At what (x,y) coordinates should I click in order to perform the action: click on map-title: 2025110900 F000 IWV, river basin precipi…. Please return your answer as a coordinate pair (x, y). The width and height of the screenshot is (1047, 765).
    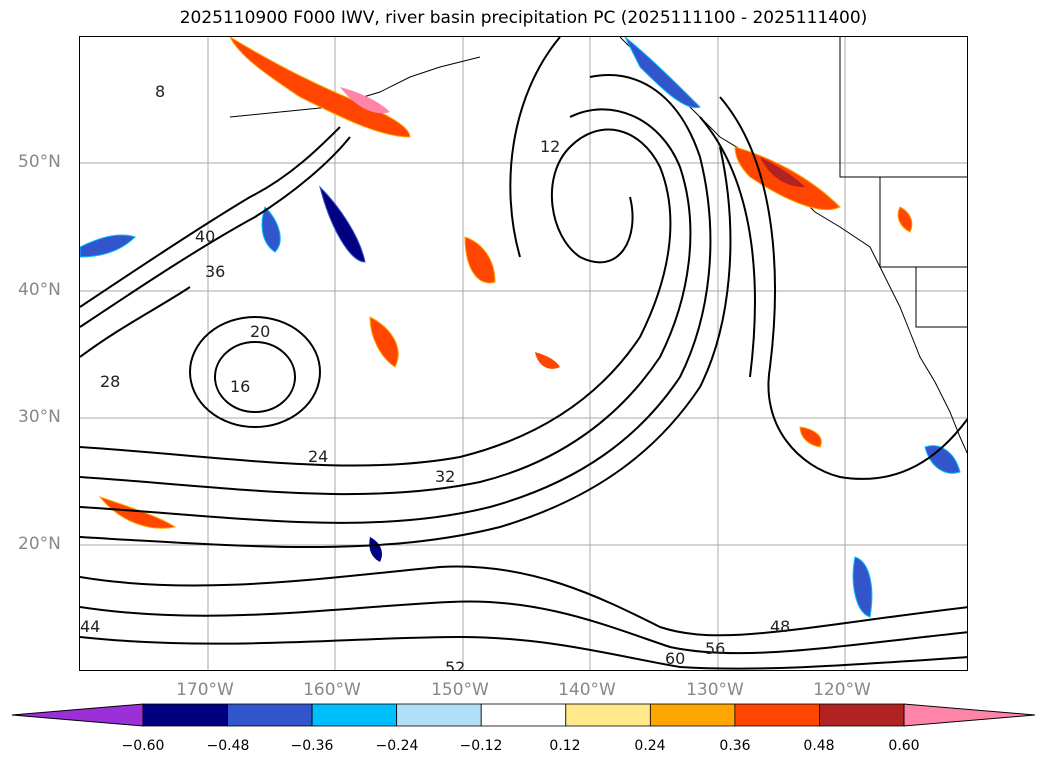
    Looking at the image, I should click on (523, 18).